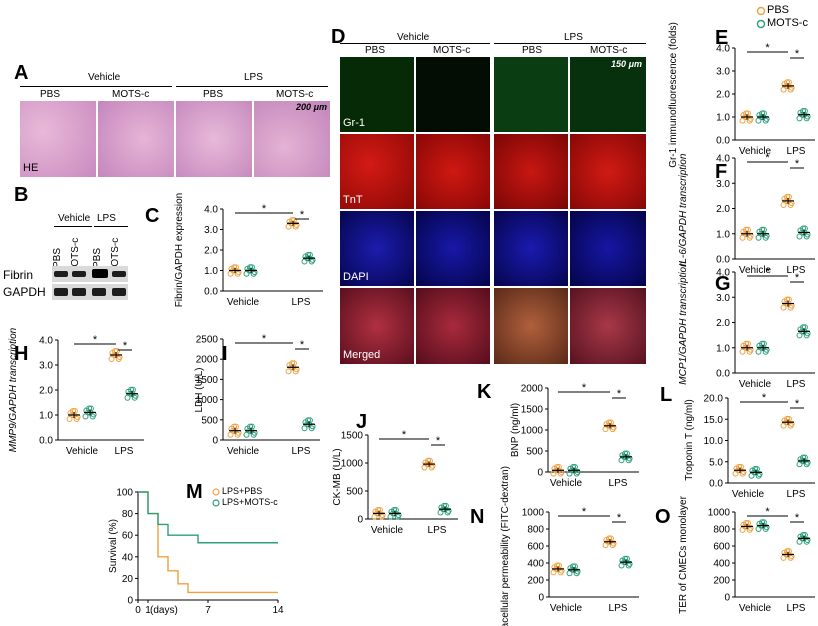  I want to click on chart-c-point, so click(237, 273).